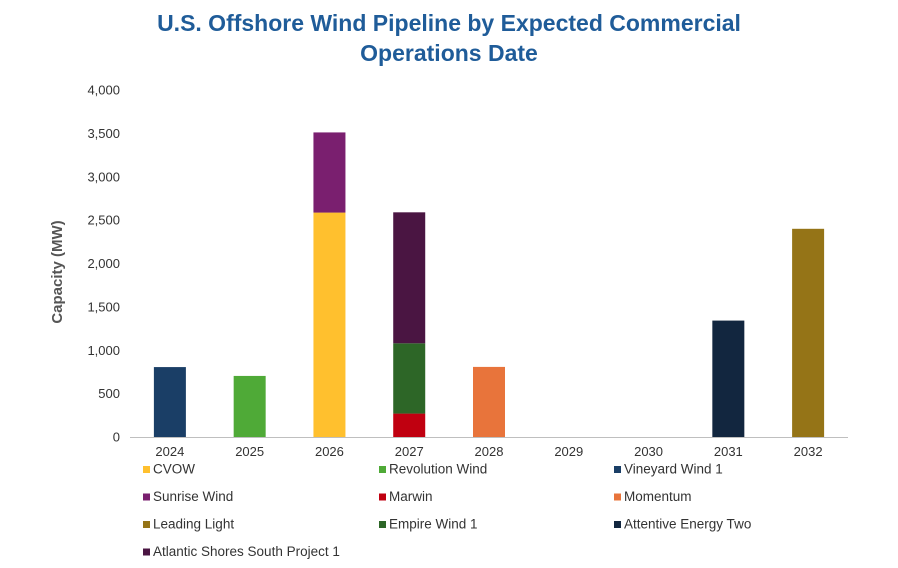 The image size is (898, 568). What do you see at coordinates (103, 220) in the screenshot?
I see `y-tick-label: 2,500` at bounding box center [103, 220].